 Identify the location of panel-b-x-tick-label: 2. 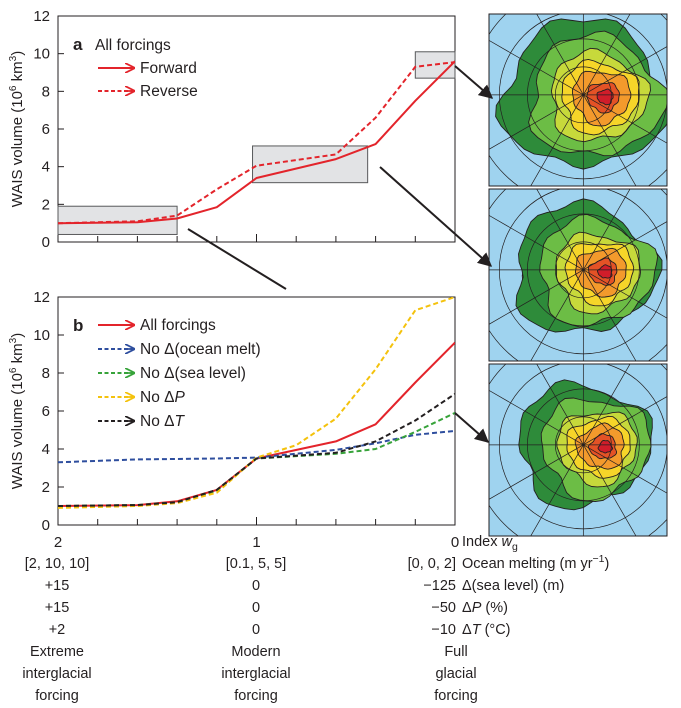
(58, 542).